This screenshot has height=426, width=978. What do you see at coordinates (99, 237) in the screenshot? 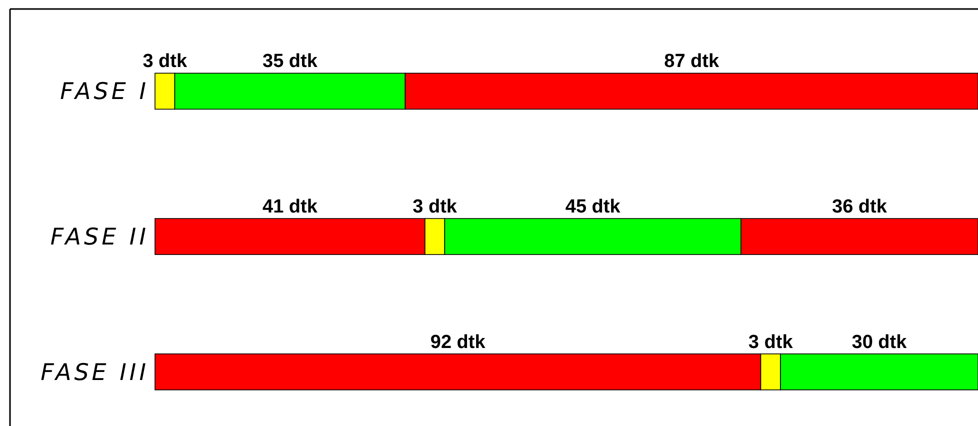
I see `y-tick-label: FASE II` at bounding box center [99, 237].